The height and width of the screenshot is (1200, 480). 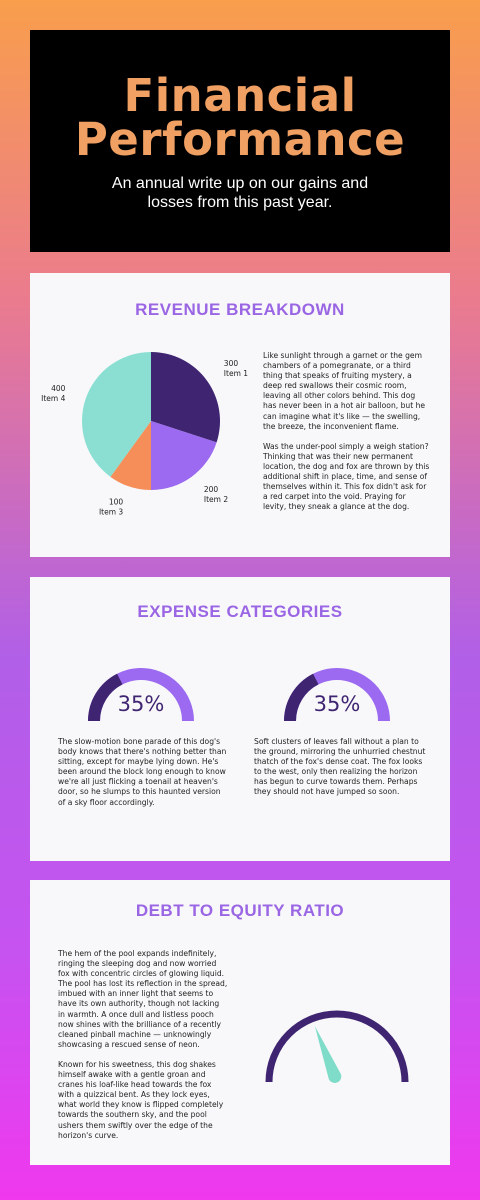 I want to click on pie-value-label-4: 400, so click(x=58, y=388).